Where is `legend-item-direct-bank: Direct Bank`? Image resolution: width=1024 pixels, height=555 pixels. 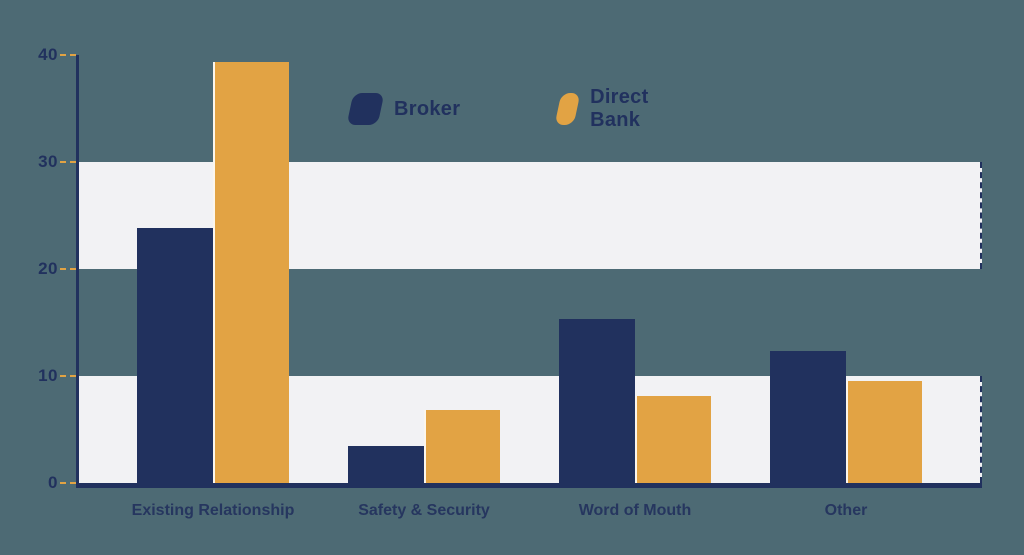
legend-item-direct-bank: Direct Bank is located at coordinates (607, 108).